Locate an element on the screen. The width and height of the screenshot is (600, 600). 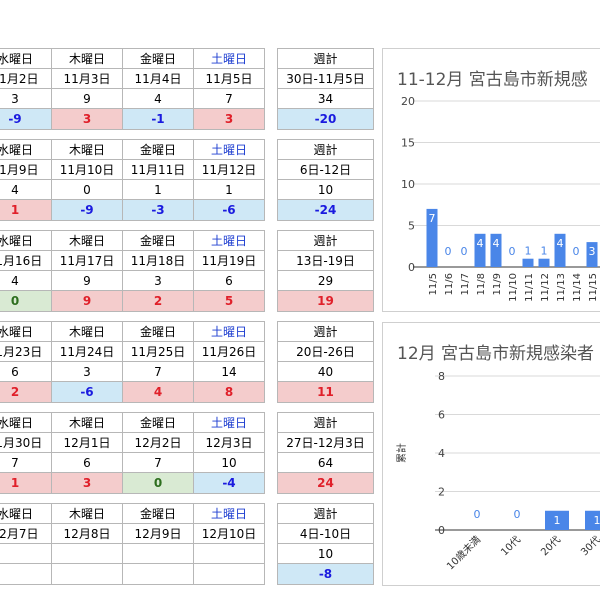
date-cell: 11月18日 is located at coordinates (158, 260).